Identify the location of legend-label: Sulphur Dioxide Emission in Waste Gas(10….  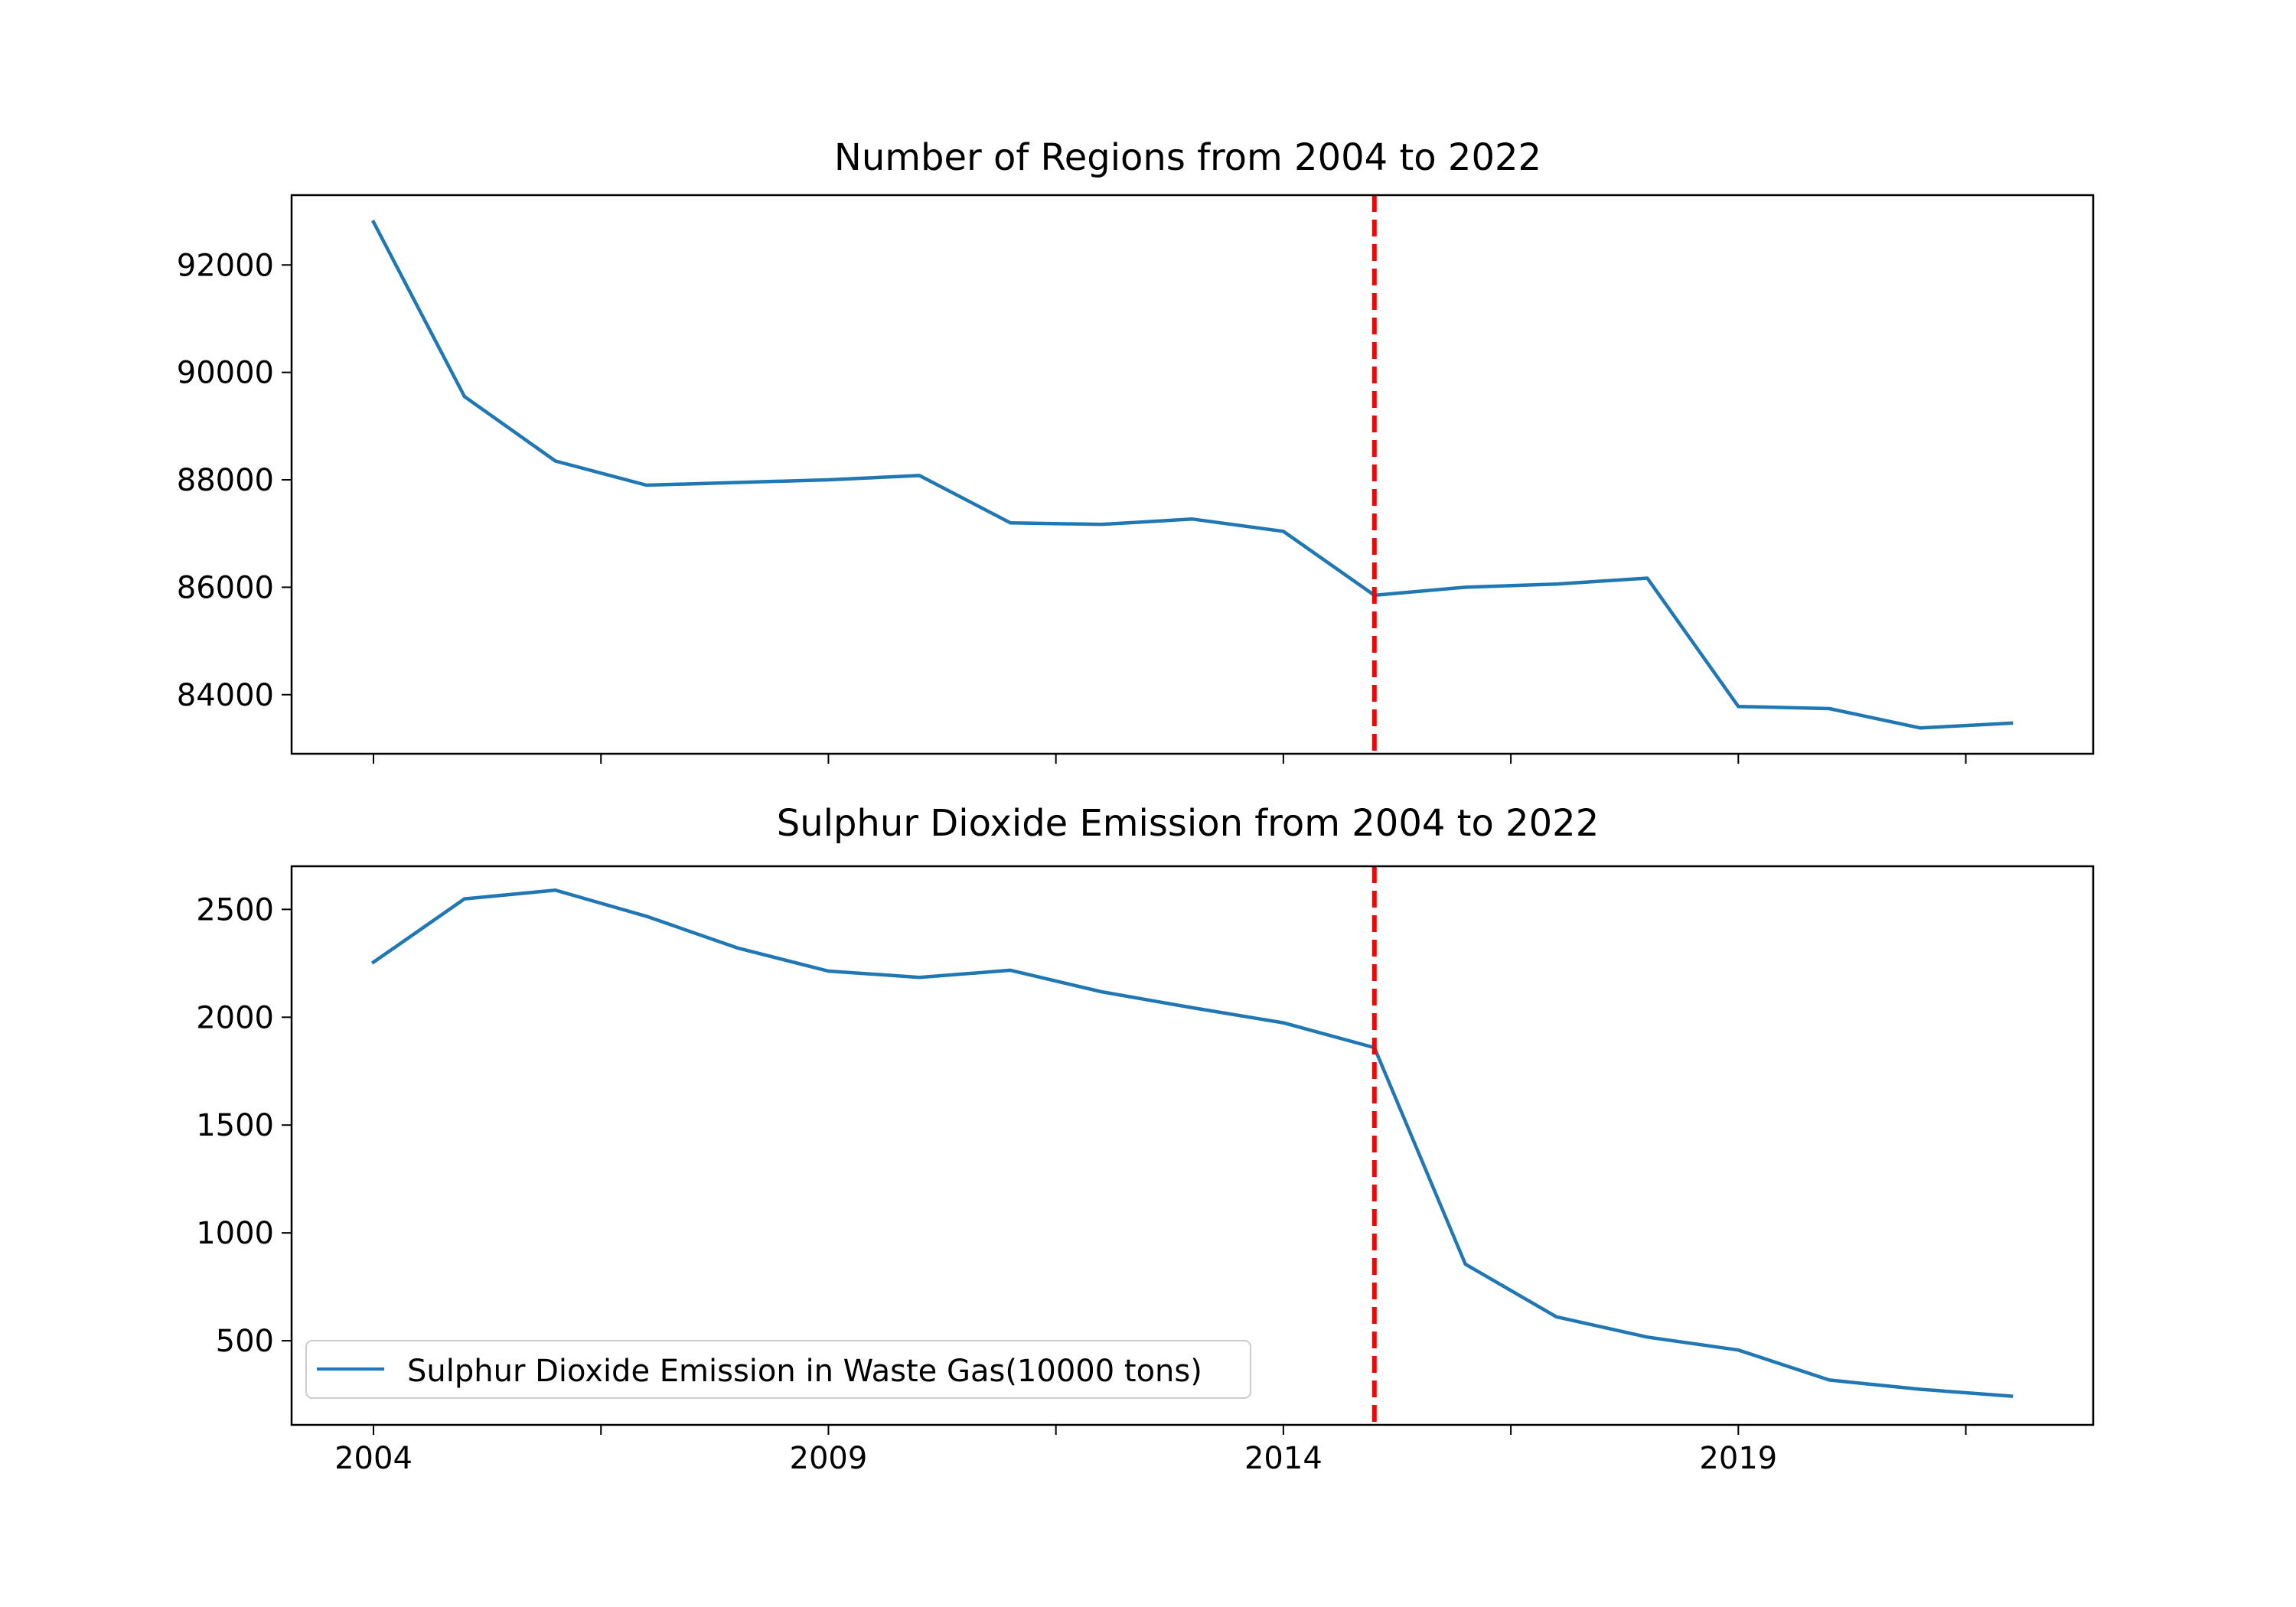
(804, 1371).